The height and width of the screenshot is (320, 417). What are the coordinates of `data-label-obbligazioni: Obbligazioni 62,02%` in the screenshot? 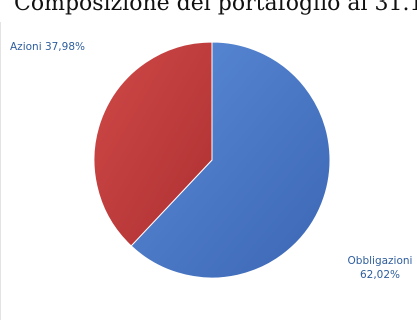 It's located at (380, 268).